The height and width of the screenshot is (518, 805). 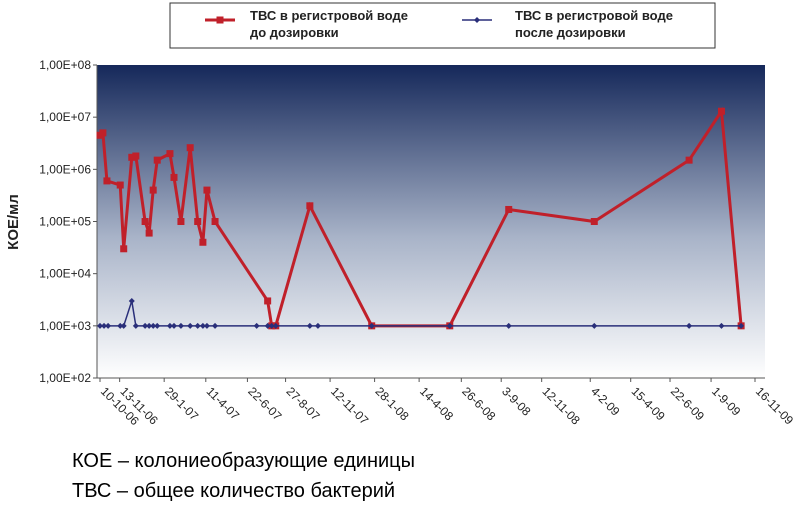 I want to click on x-tick-label: 1-9-09, so click(x=726, y=401).